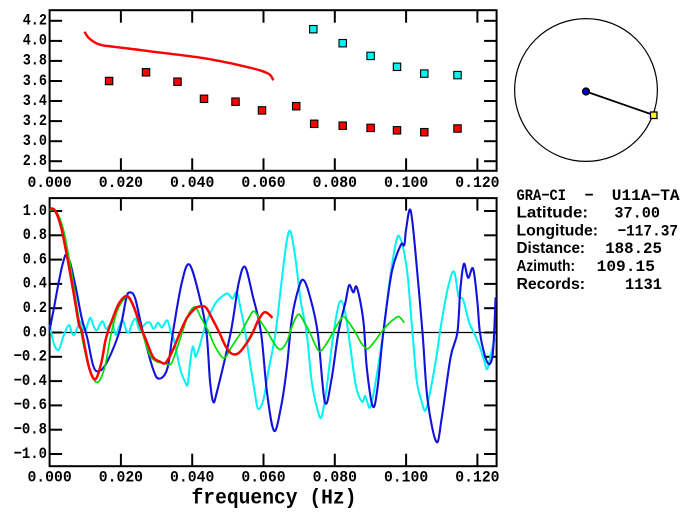  Describe the element at coordinates (274, 499) in the screenshot. I see `svg-text: frequency (Hz)` at that location.